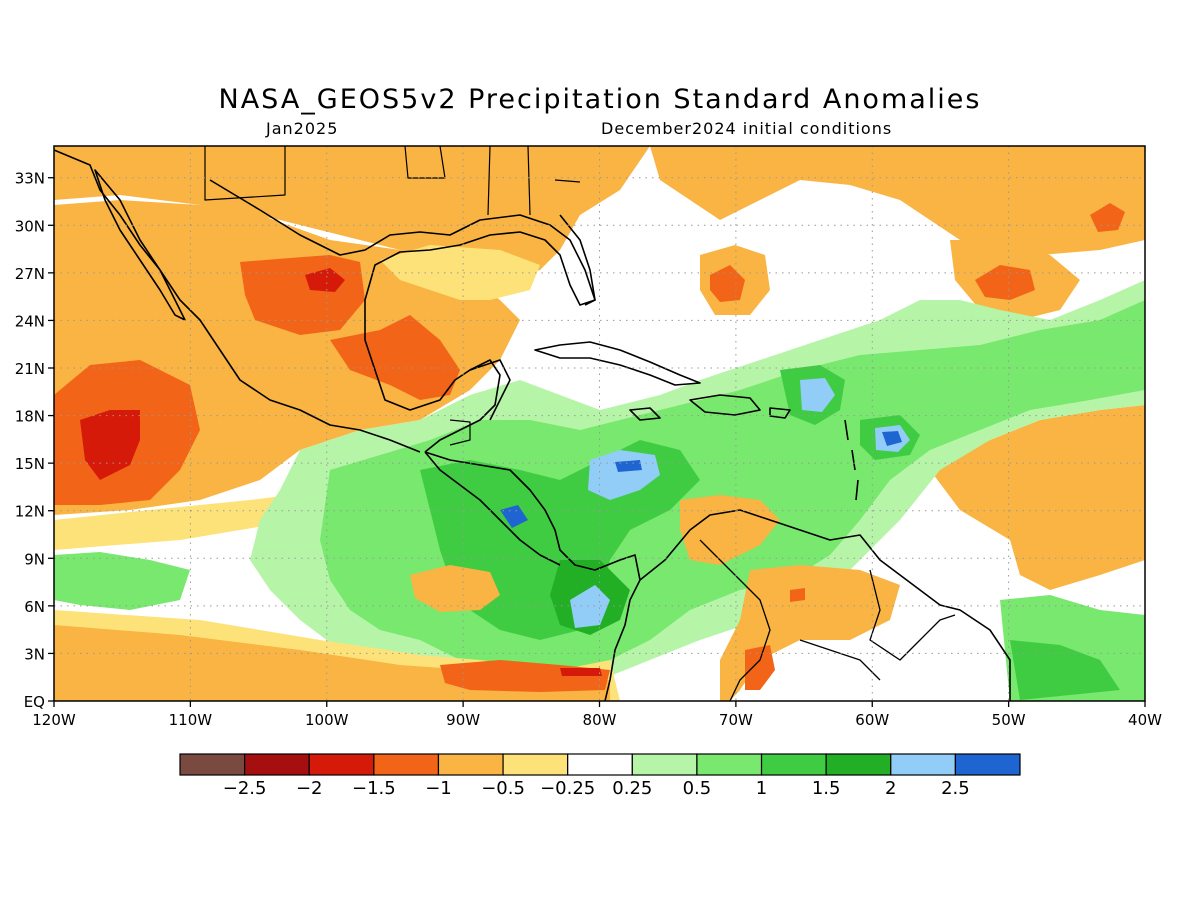 This screenshot has width=1200, height=900. I want to click on dry-region-atlantic-east, so click(1037, 497).